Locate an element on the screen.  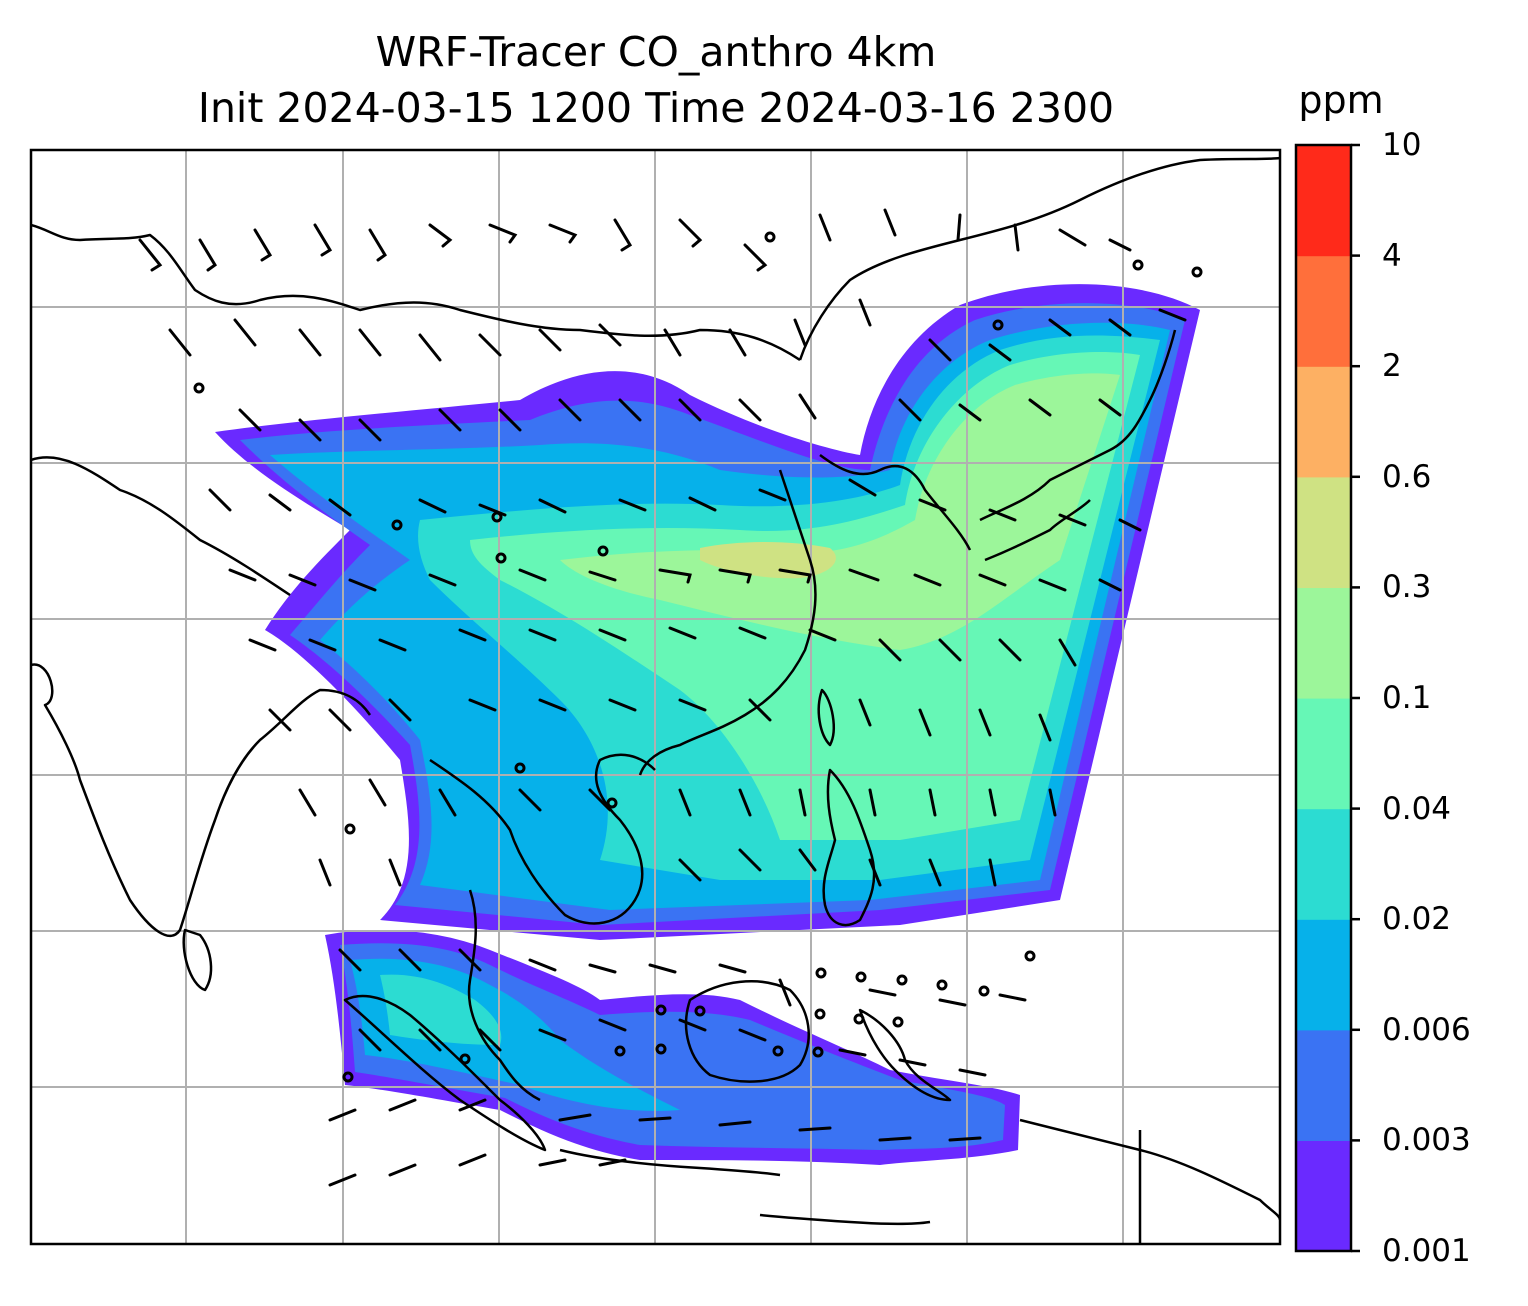
colorbar is located at coordinates (1327, 698).